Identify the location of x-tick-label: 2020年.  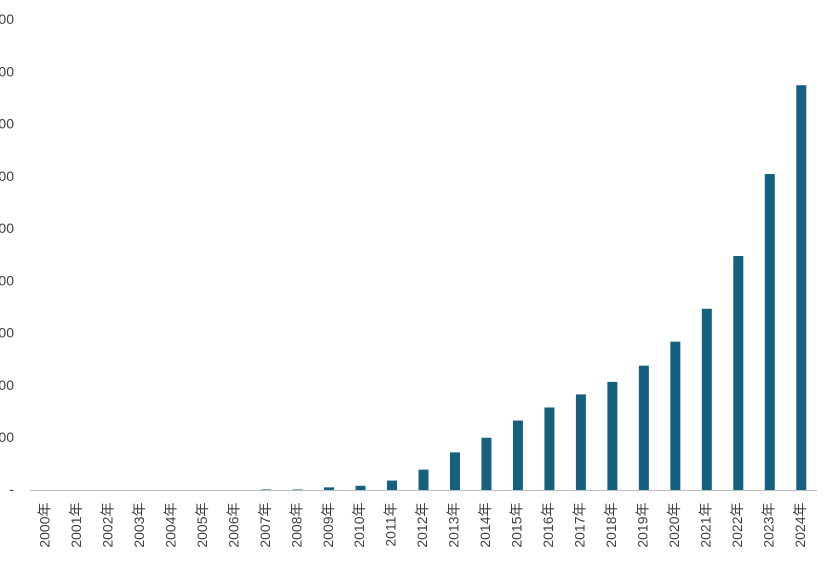
(674, 525).